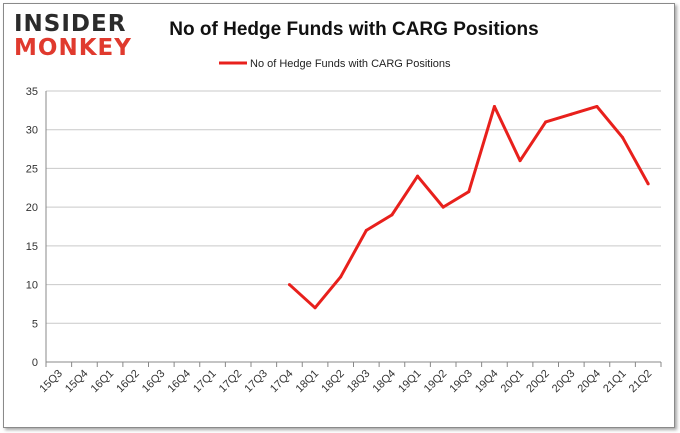 Image resolution: width=680 pixels, height=433 pixels. I want to click on x-tick-label: 18Q1, so click(308, 382).